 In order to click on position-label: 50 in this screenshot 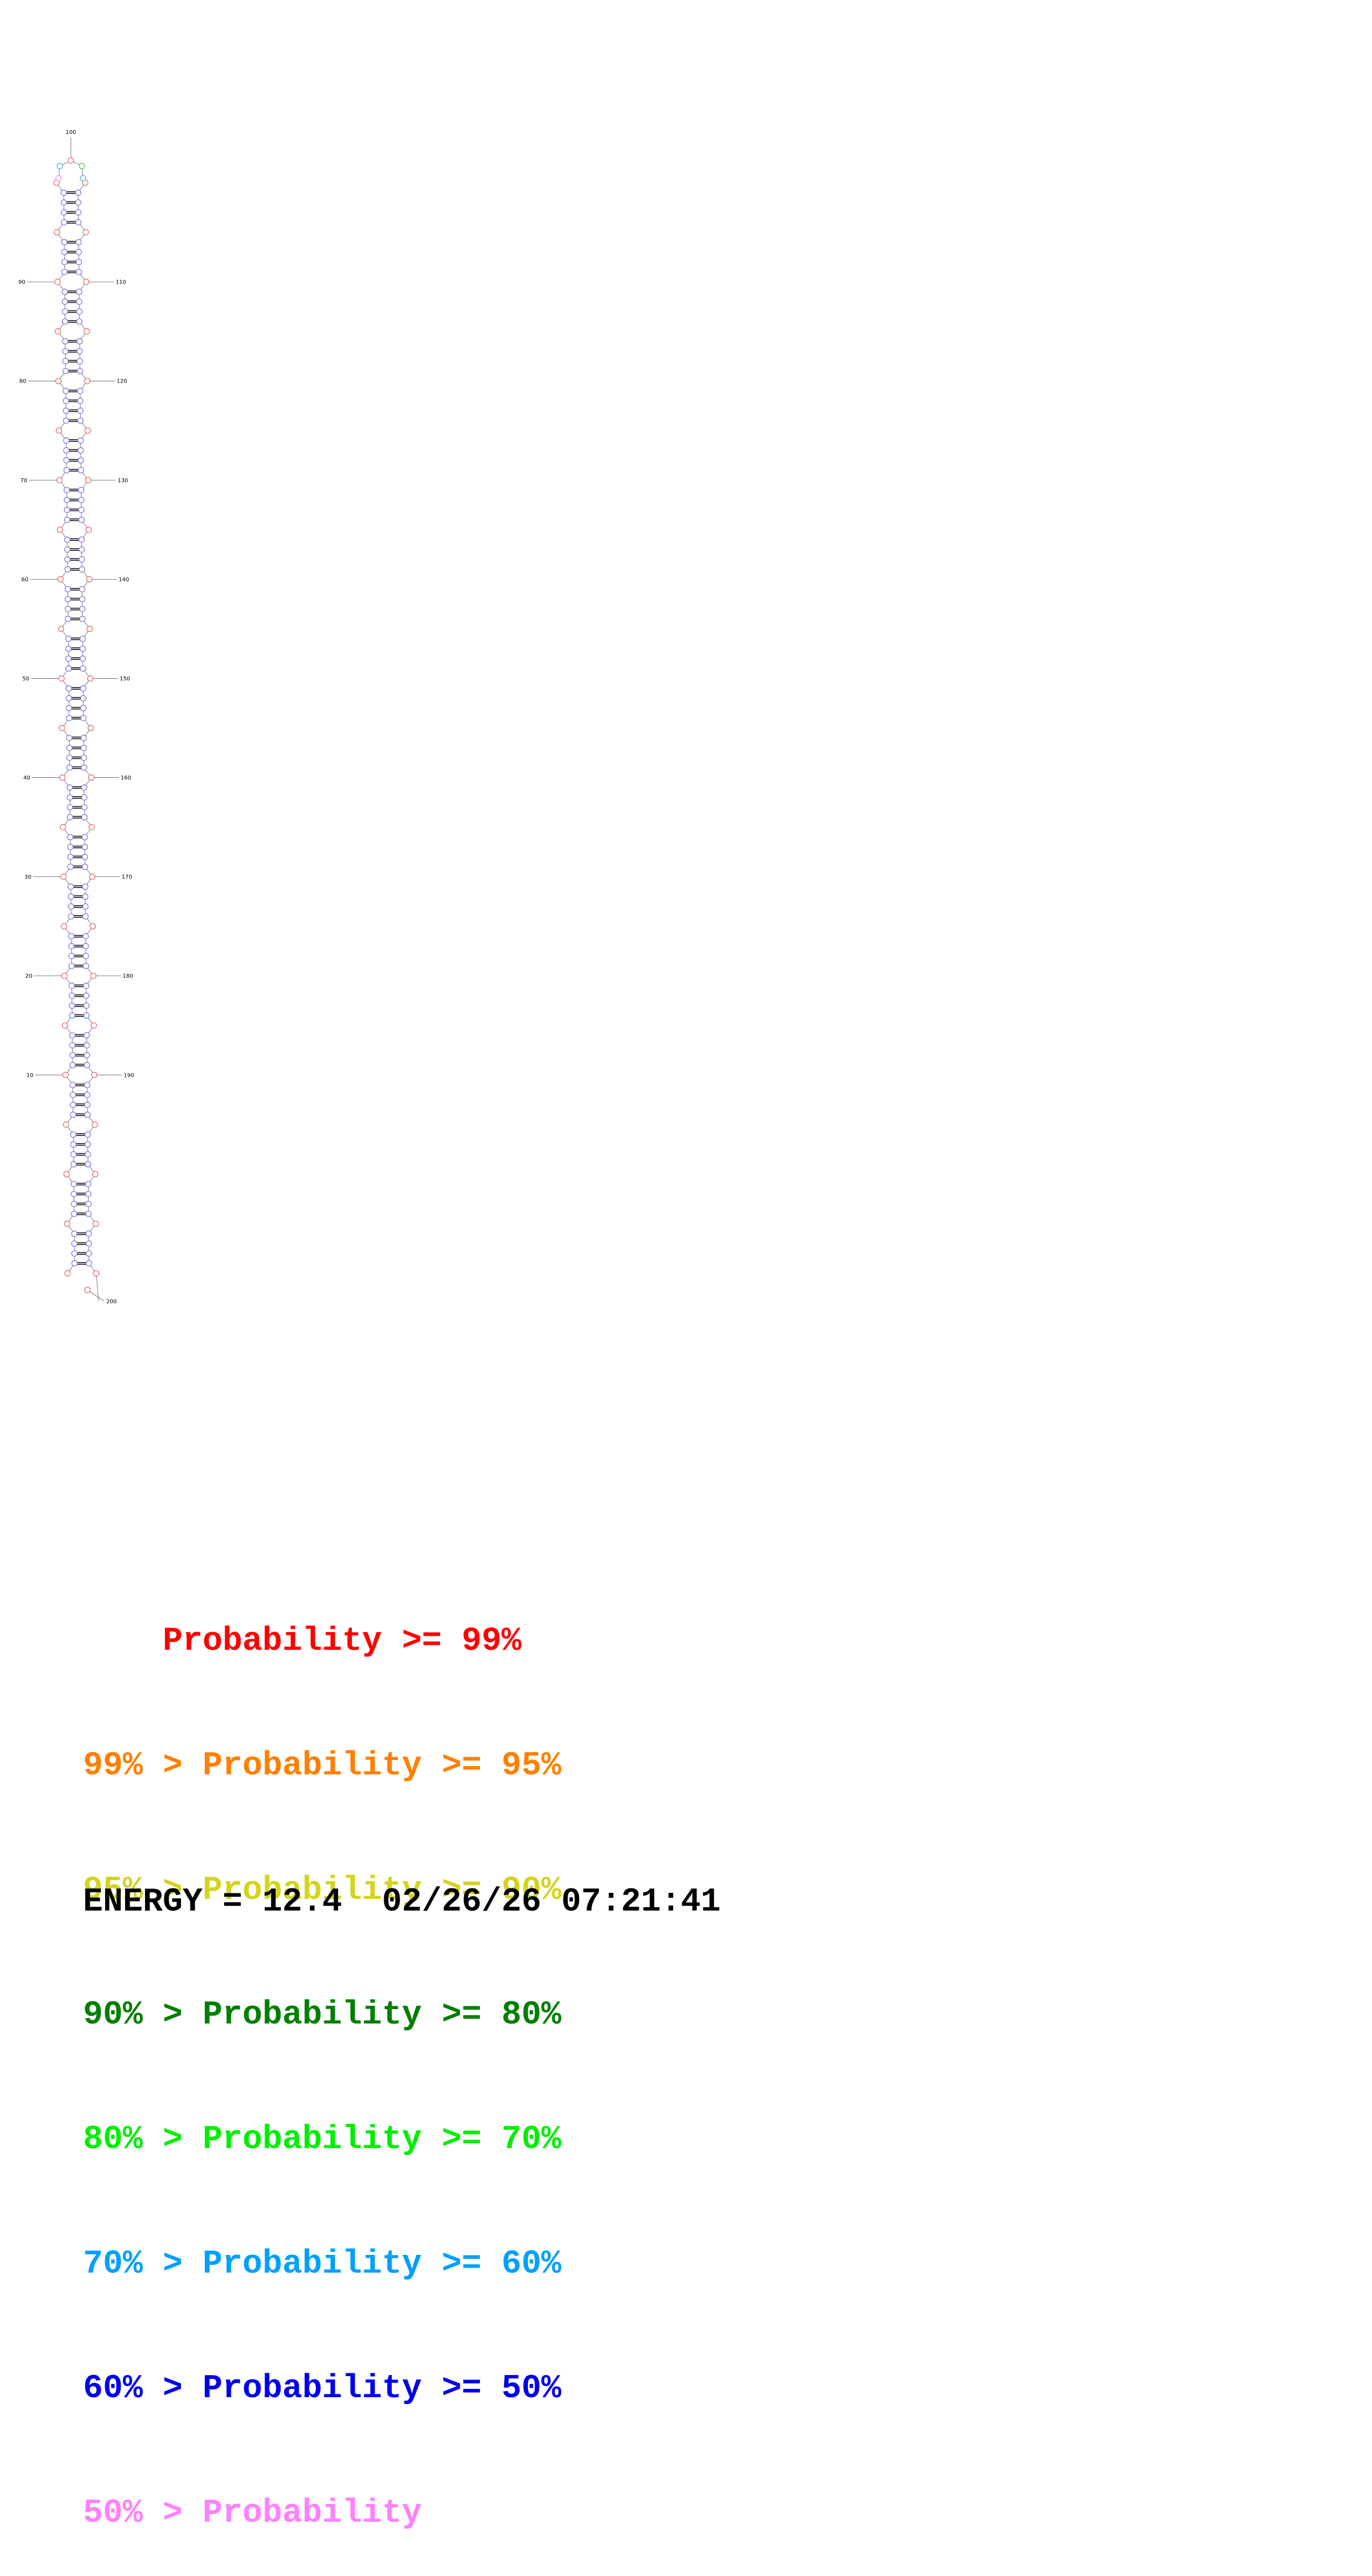, I will do `click(25, 679)`.